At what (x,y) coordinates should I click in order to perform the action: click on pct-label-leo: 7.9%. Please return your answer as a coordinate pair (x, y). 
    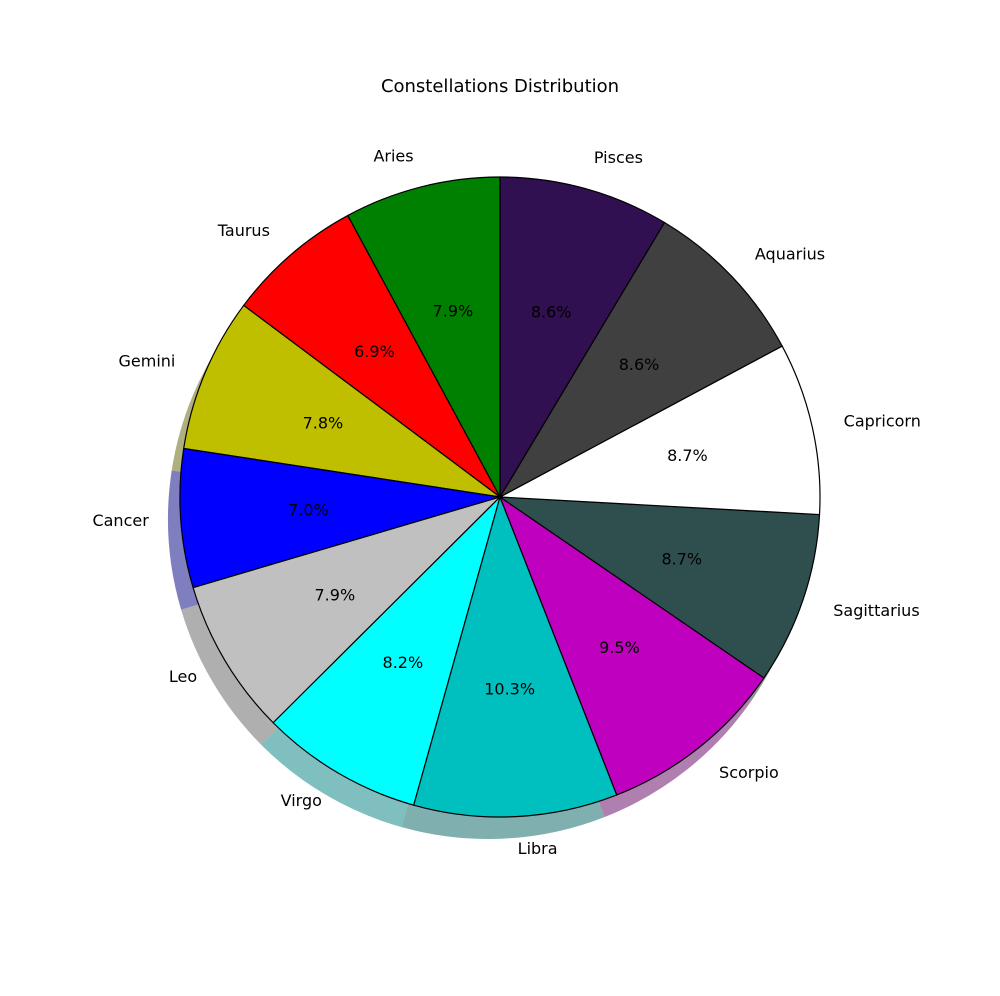
    Looking at the image, I should click on (335, 594).